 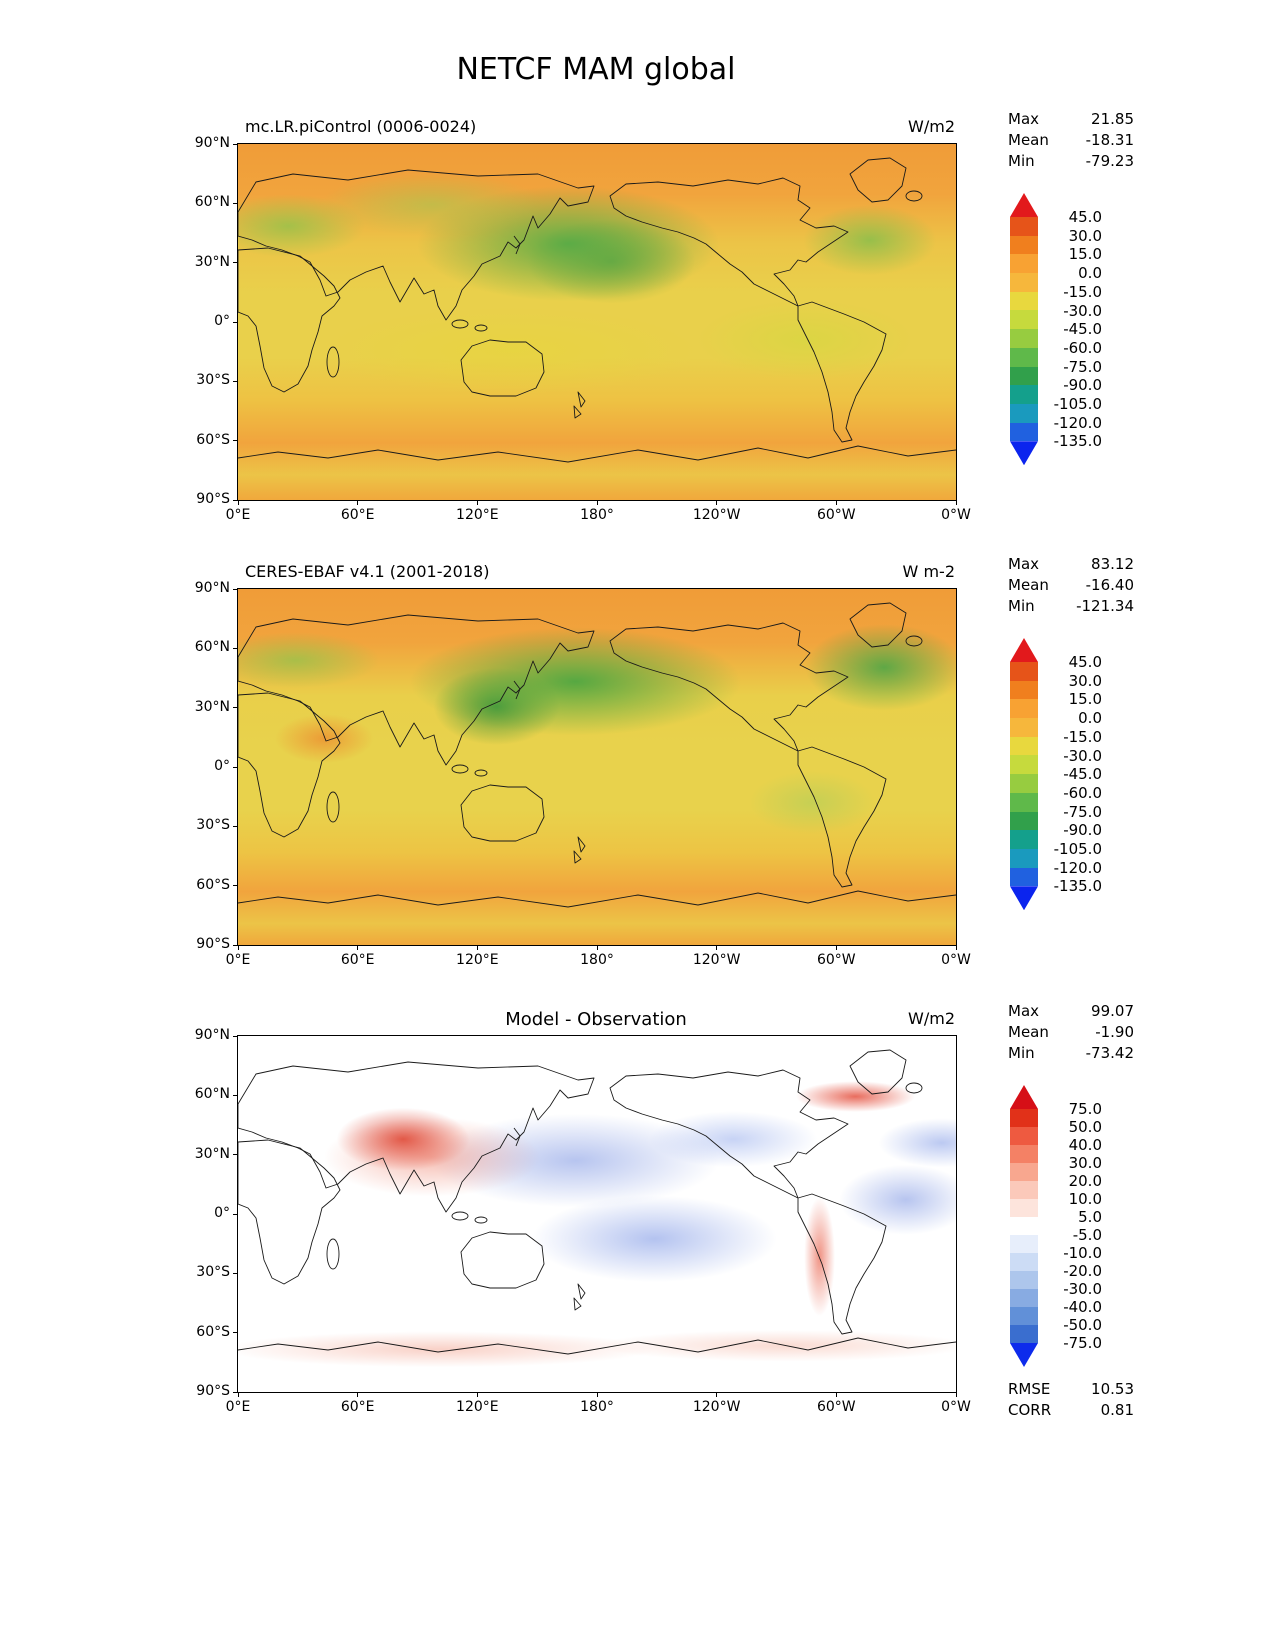 What do you see at coordinates (596, 69) in the screenshot?
I see `figure-title: NETCF MAM global` at bounding box center [596, 69].